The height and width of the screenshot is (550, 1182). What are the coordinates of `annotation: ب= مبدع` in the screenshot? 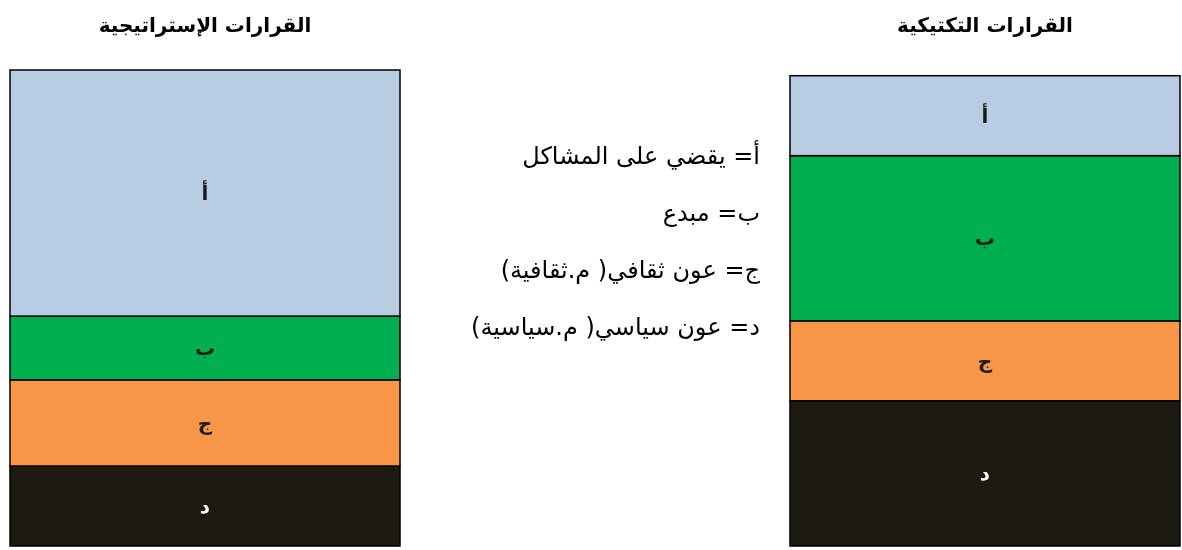 It's located at (711, 213).